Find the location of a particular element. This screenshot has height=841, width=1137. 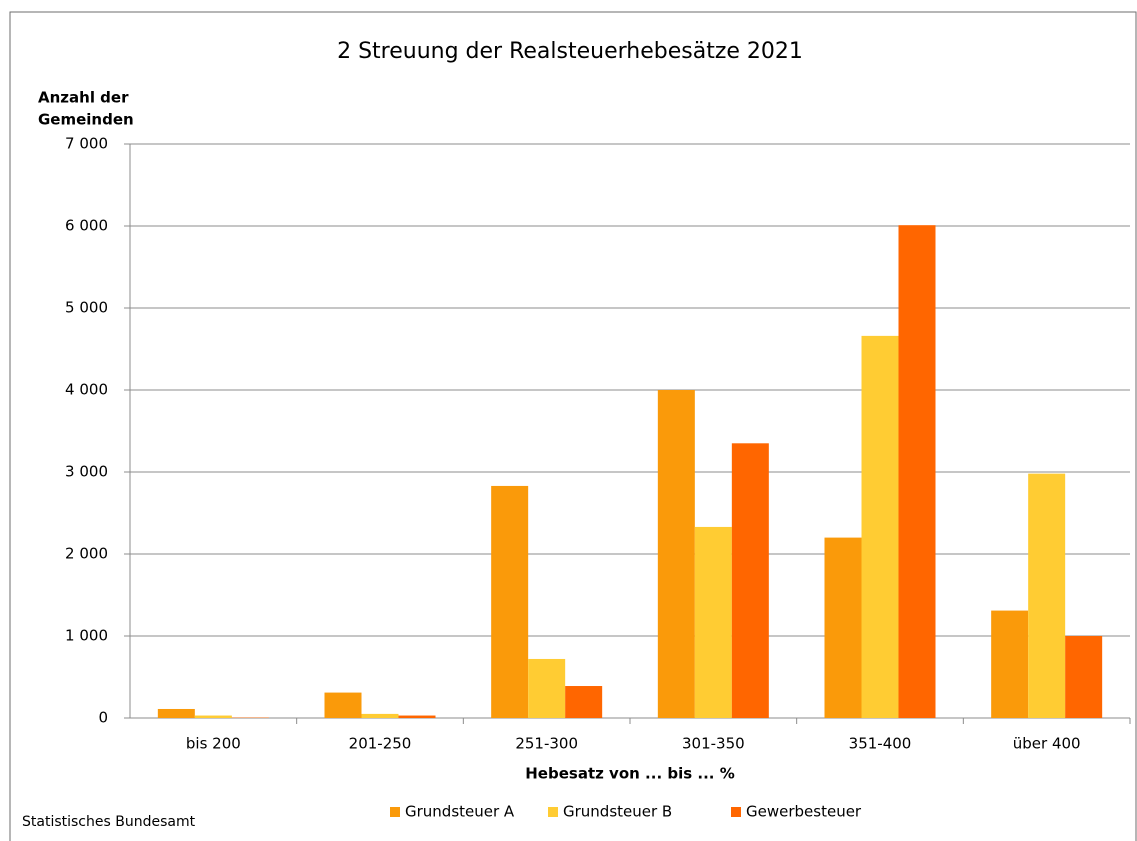

x-tick-label: über 400 is located at coordinates (1047, 744).